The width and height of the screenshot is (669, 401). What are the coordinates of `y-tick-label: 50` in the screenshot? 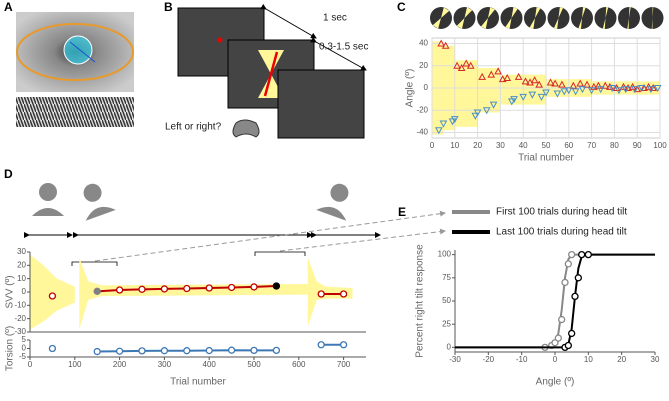 It's located at (446, 300).